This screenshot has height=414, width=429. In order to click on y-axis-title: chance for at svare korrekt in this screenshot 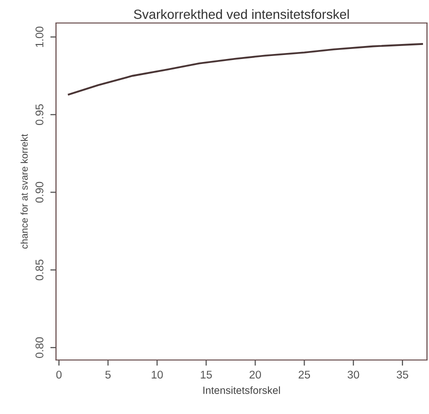, I will do `click(24, 191)`.